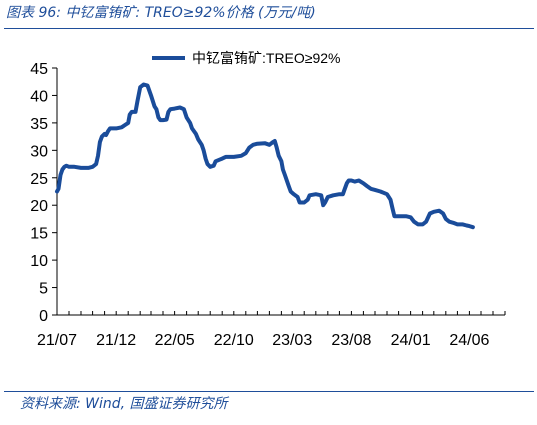  What do you see at coordinates (43, 289) in the screenshot?
I see `y-tick-label: 5` at bounding box center [43, 289].